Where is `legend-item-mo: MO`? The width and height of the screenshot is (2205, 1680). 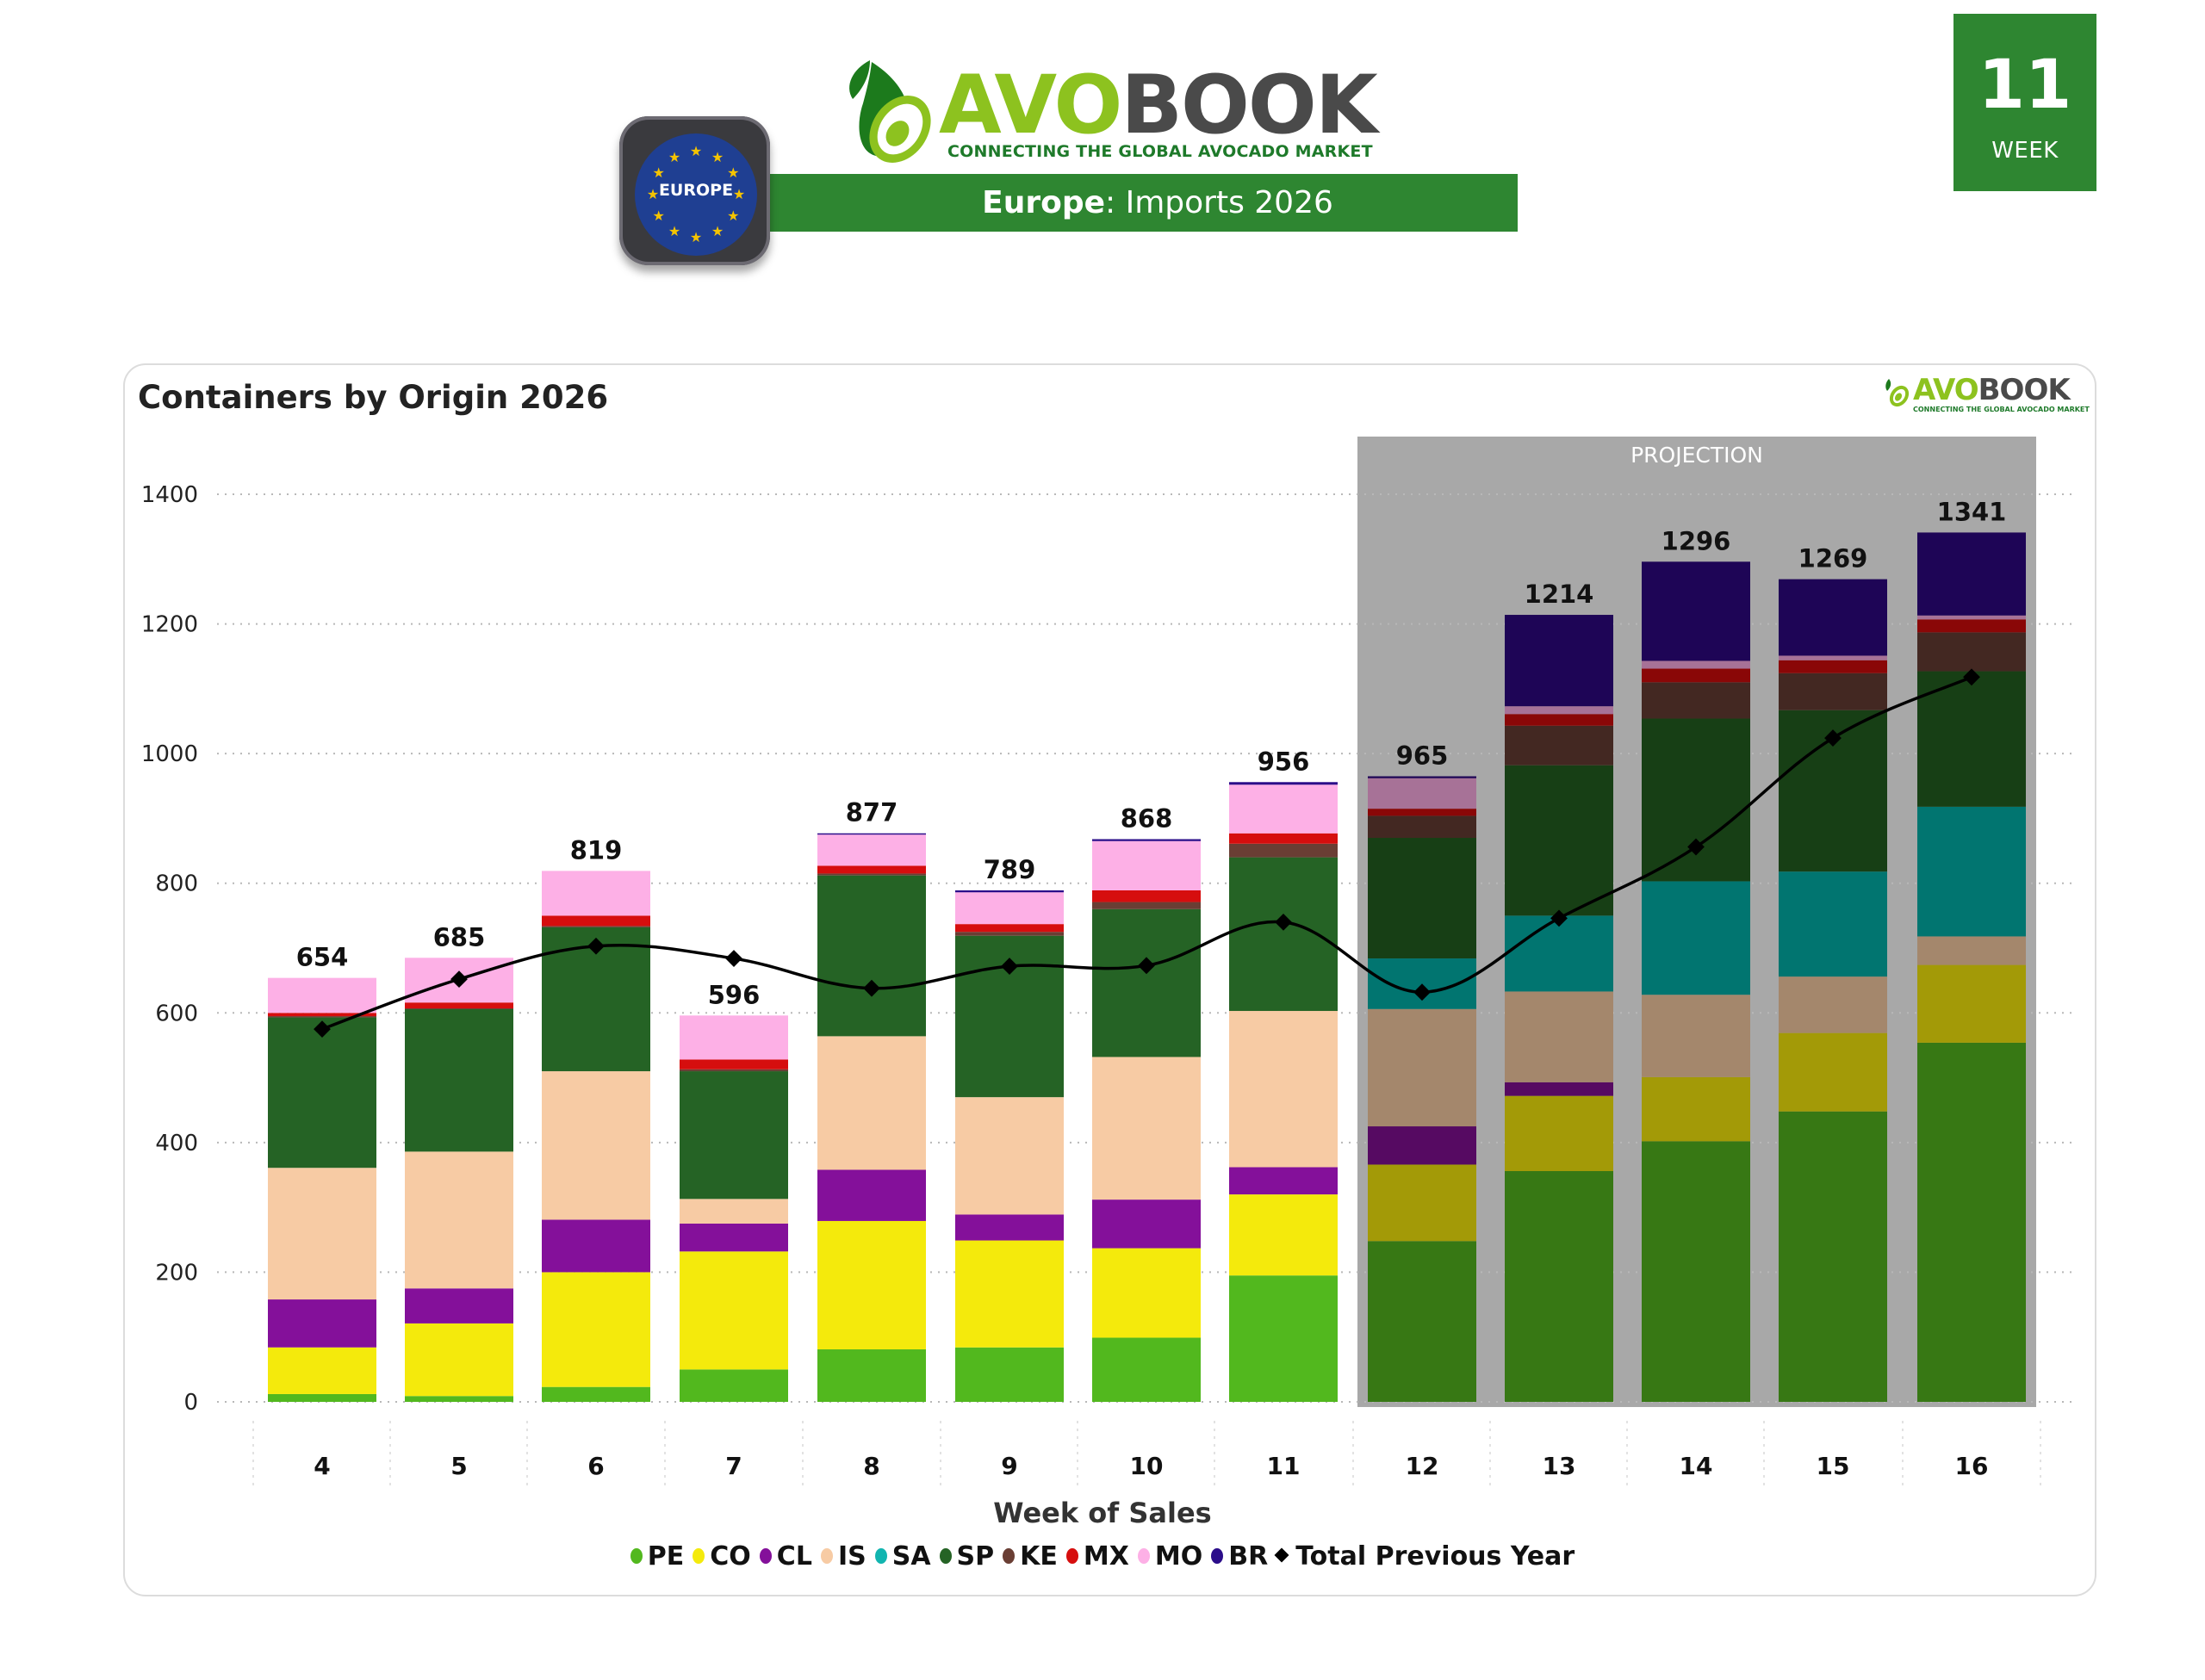 legend-item-mo: MO is located at coordinates (1170, 1557).